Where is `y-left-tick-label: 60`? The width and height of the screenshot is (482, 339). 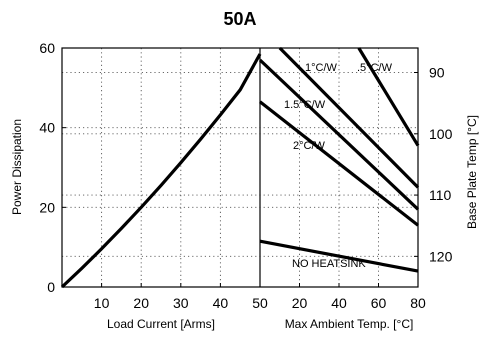 y-left-tick-label: 60 is located at coordinates (47, 48).